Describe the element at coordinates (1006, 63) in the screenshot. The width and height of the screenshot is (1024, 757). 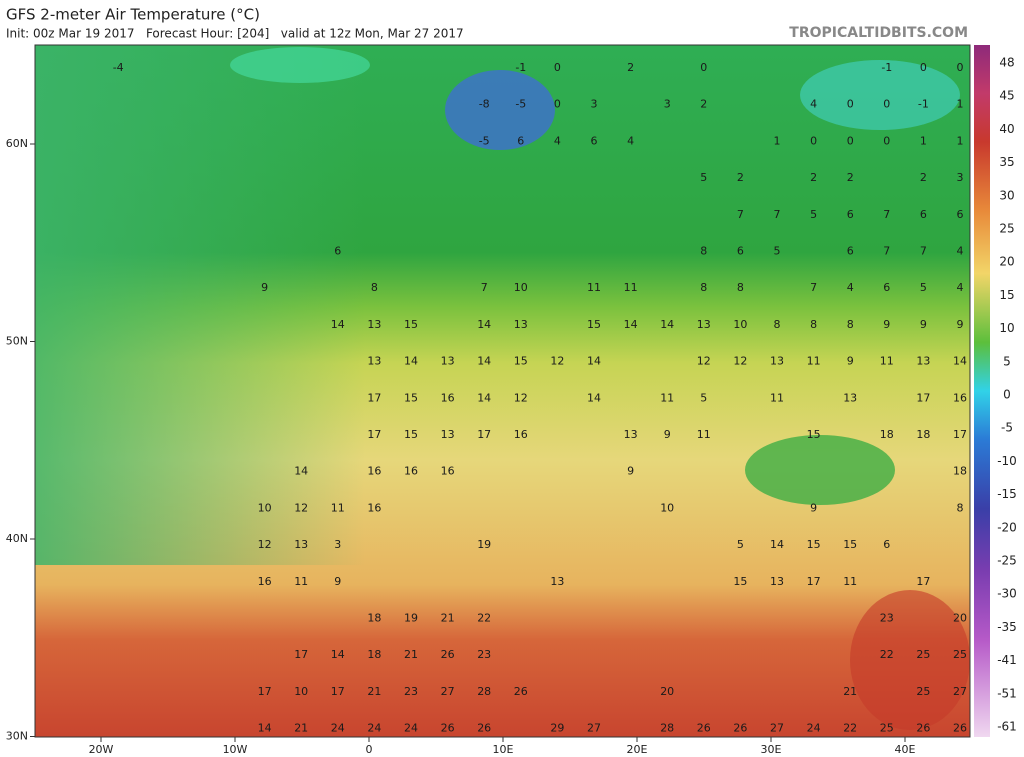
I see `colorbar-label: 48` at that location.